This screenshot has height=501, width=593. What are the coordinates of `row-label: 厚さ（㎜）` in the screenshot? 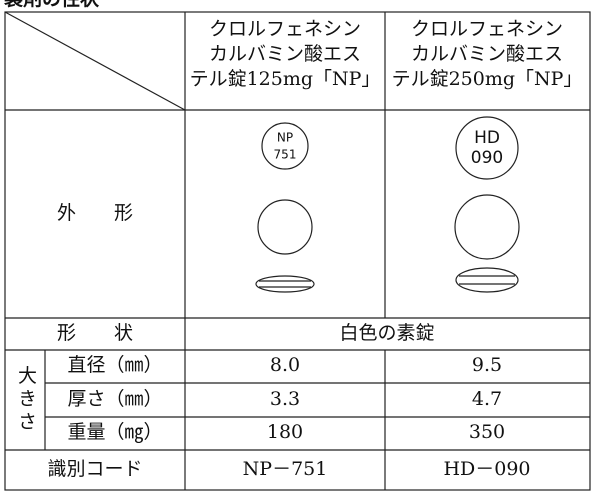 It's located at (114, 399).